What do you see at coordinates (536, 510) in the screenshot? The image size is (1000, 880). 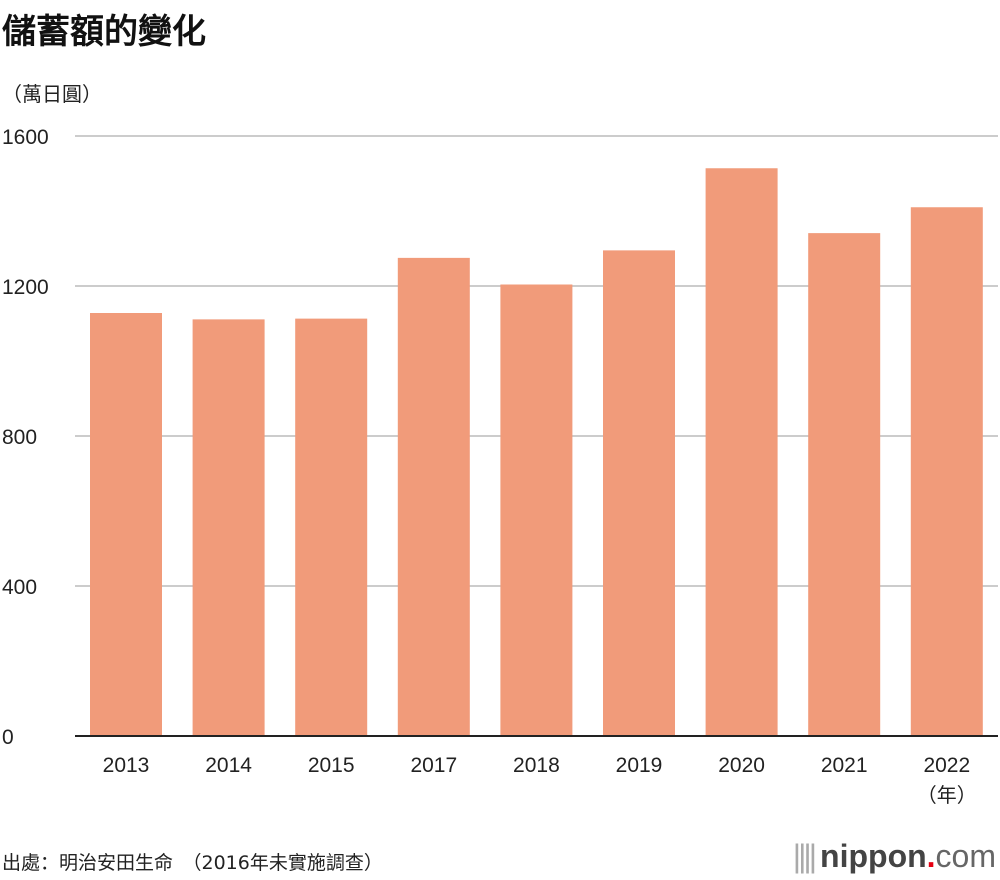 I see `bar-2018` at bounding box center [536, 510].